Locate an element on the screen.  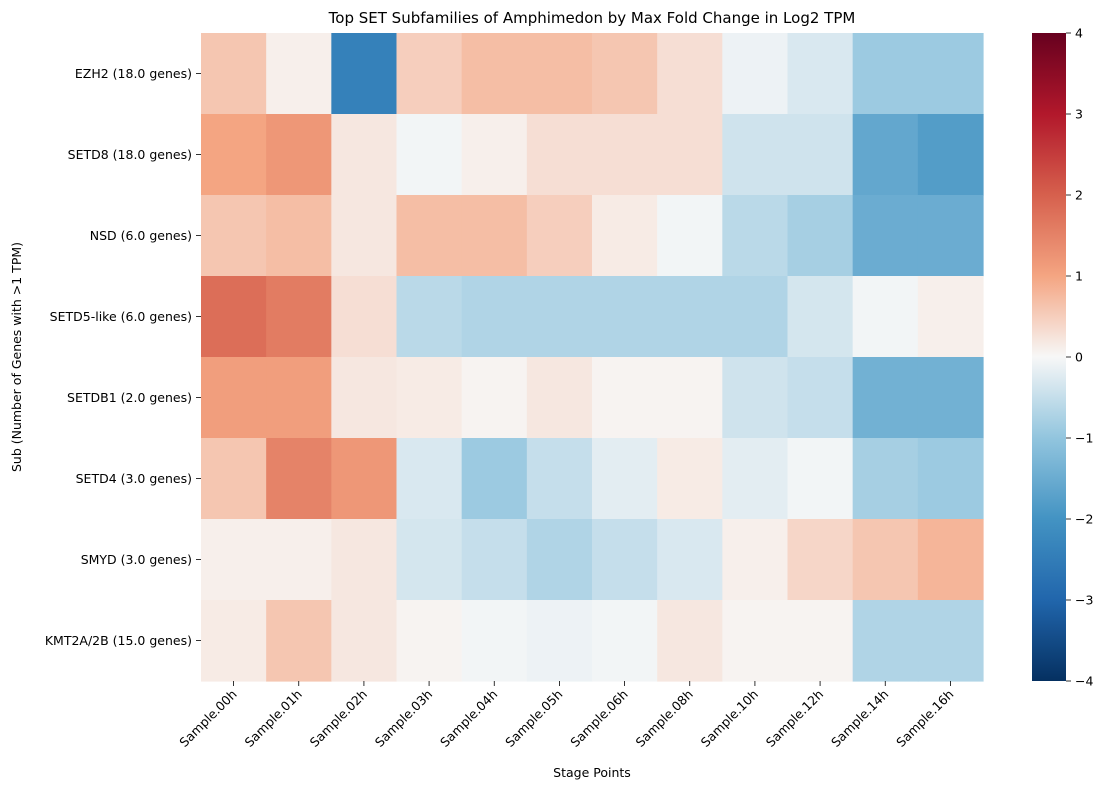
y-axis-label: Sub (Number of Genes with >1 TPM) is located at coordinates (16, 357).